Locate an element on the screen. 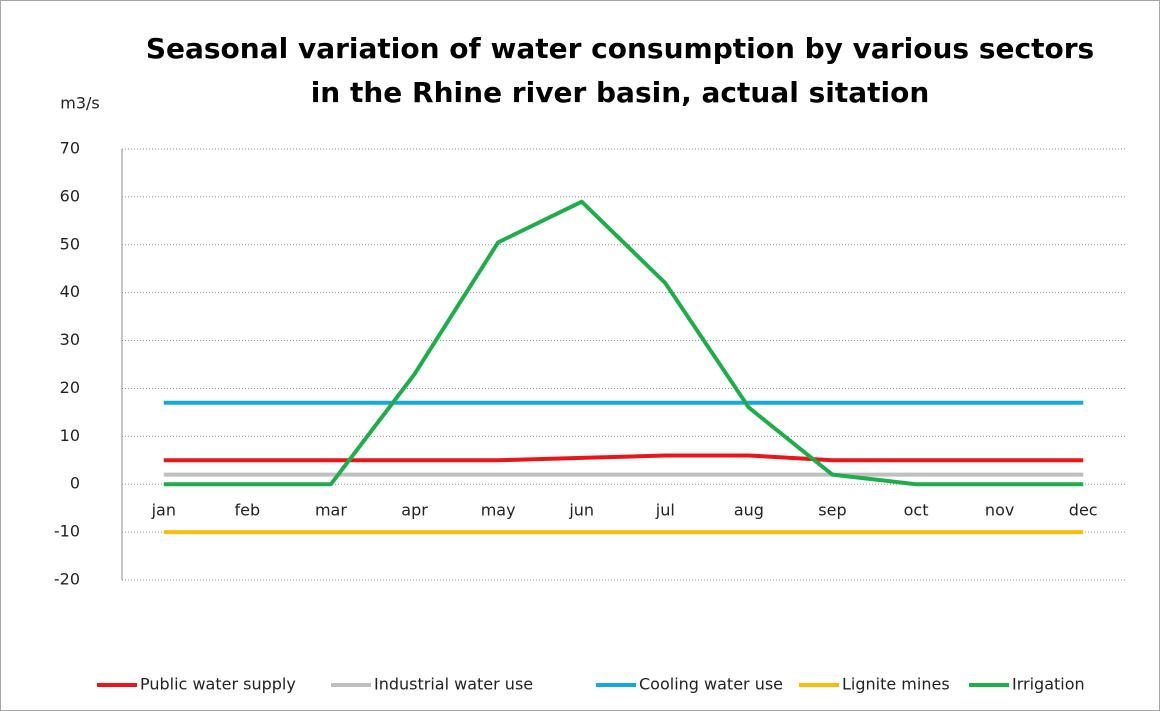  y-tick-label: 0 is located at coordinates (75, 483).